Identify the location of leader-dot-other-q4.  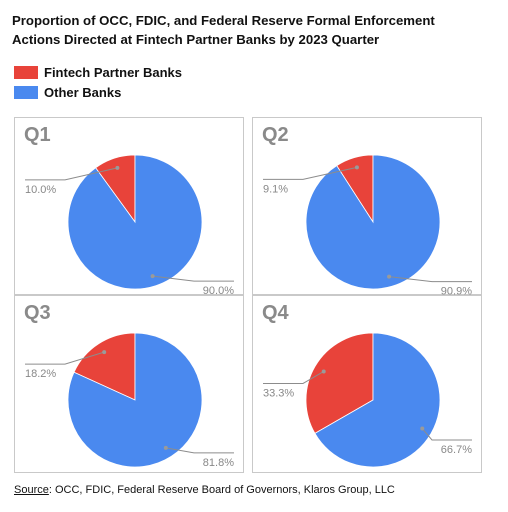
(422, 428).